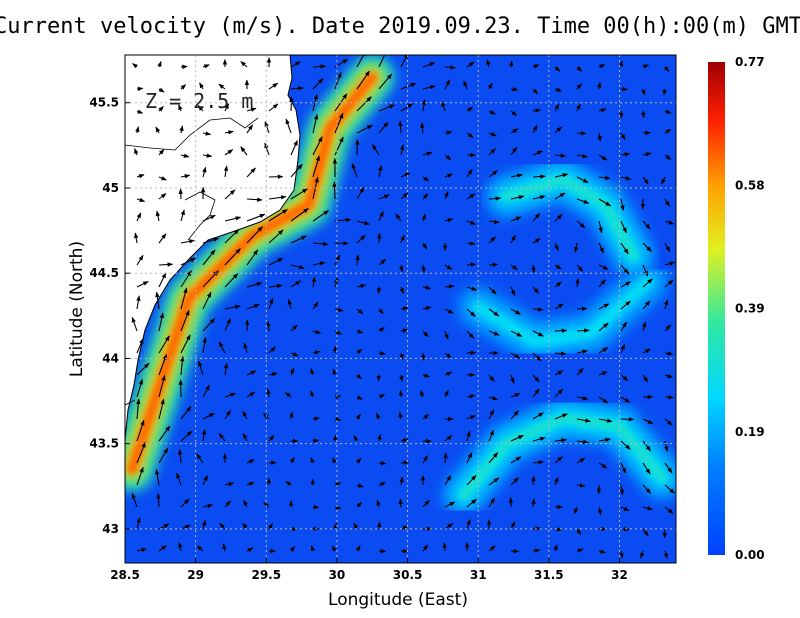  Describe the element at coordinates (77, 309) in the screenshot. I see `y-axis-label: Latitude (North)` at that location.